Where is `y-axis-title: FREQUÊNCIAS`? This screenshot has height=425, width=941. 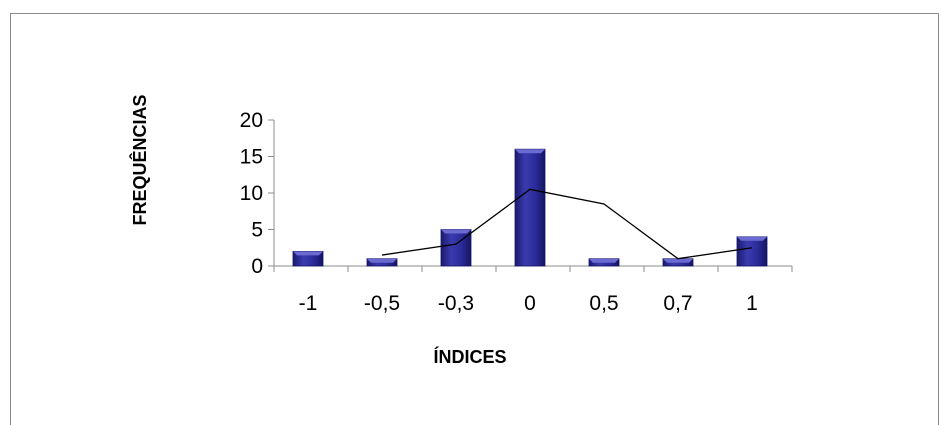
y-axis-title: FREQUÊNCIAS is located at coordinates (139, 159).